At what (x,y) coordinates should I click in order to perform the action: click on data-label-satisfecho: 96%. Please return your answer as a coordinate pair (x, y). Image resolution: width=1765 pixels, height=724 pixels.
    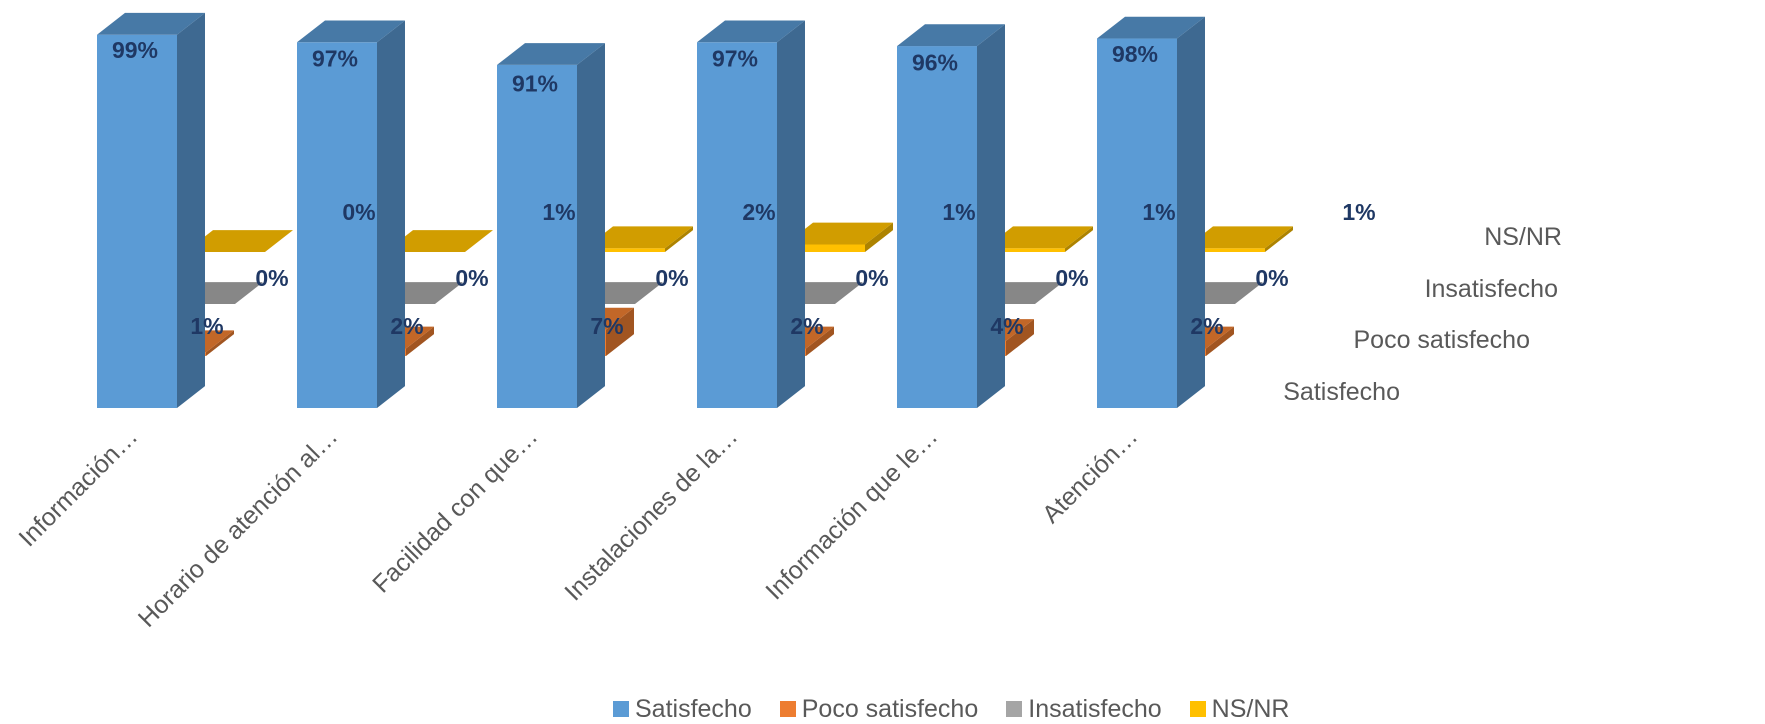
    Looking at the image, I should click on (935, 63).